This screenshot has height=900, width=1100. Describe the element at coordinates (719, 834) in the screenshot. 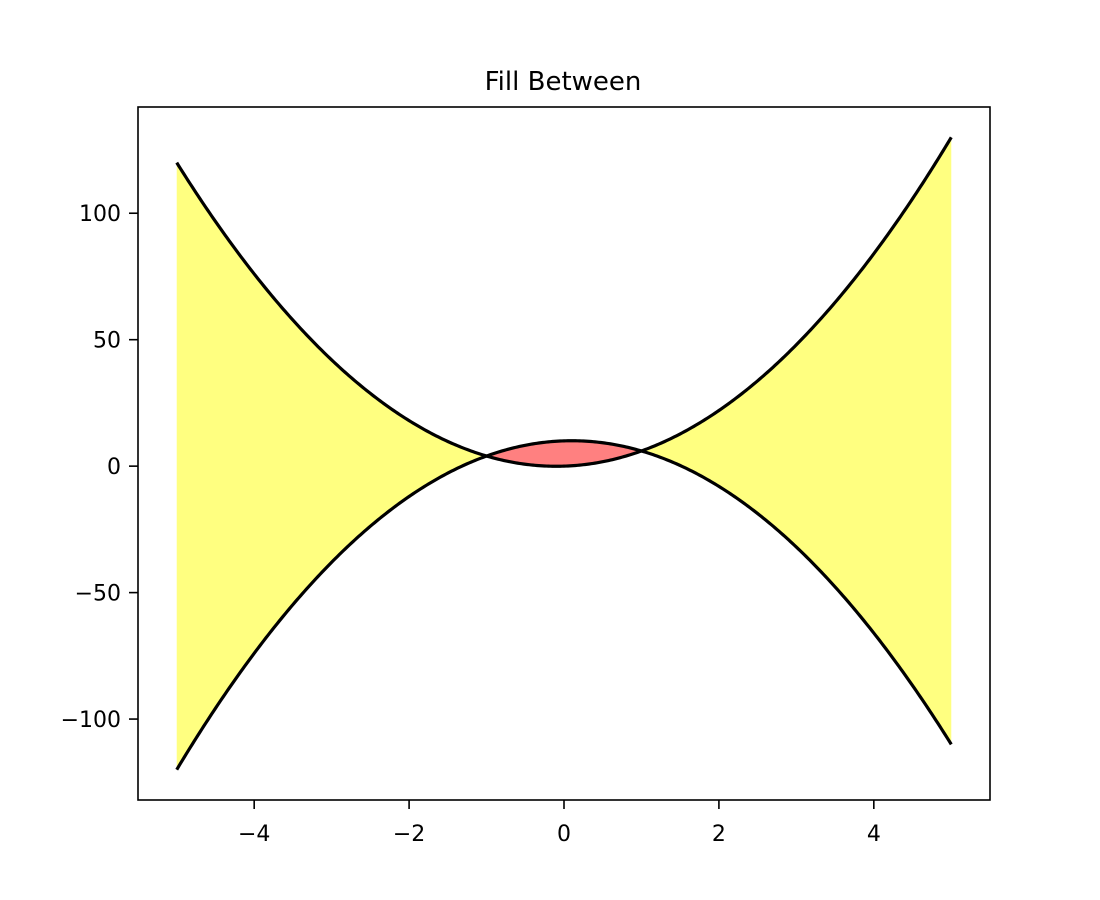

I see `x-tick-label: 2` at that location.